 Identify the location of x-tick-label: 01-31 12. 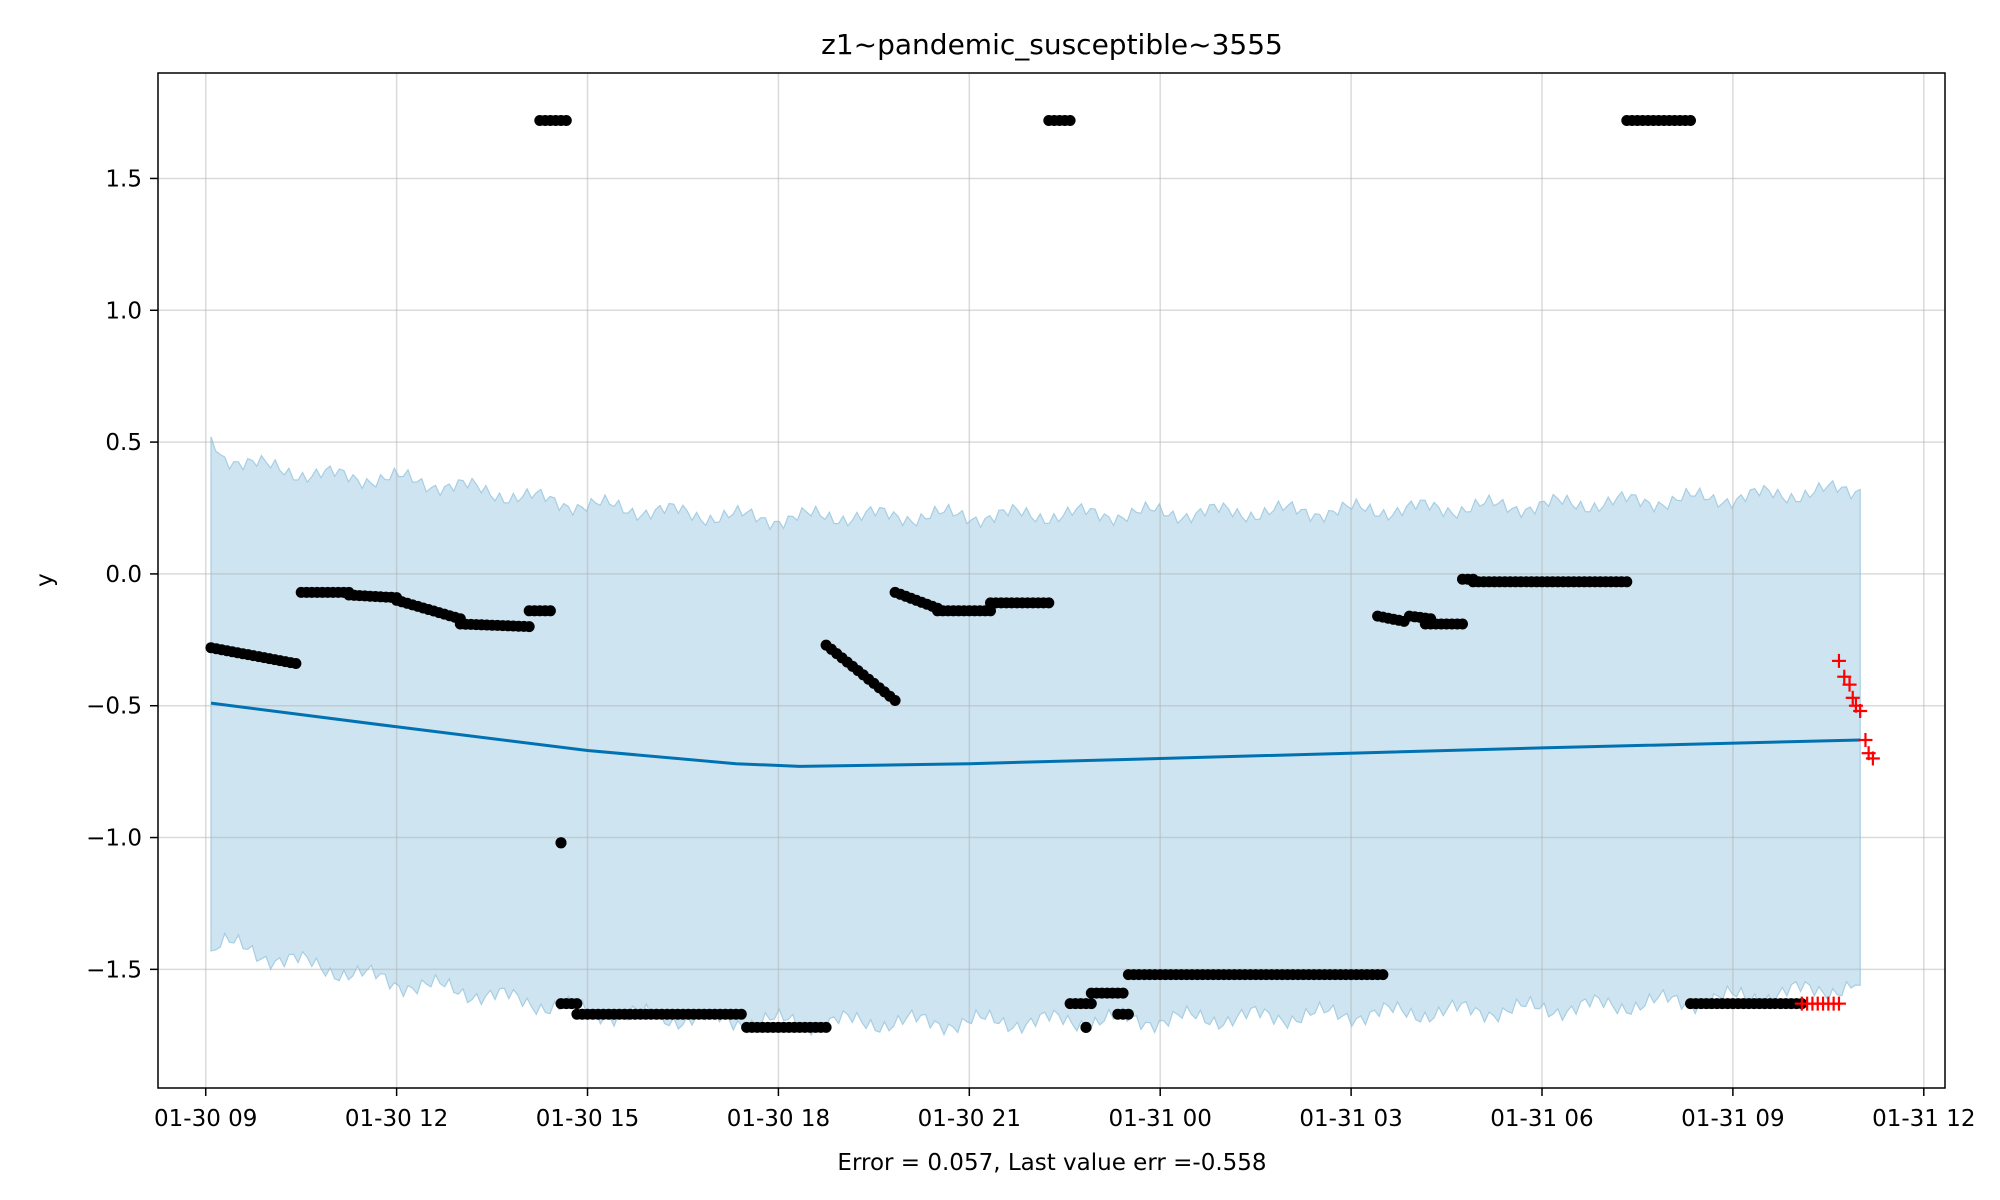
(1923, 1119).